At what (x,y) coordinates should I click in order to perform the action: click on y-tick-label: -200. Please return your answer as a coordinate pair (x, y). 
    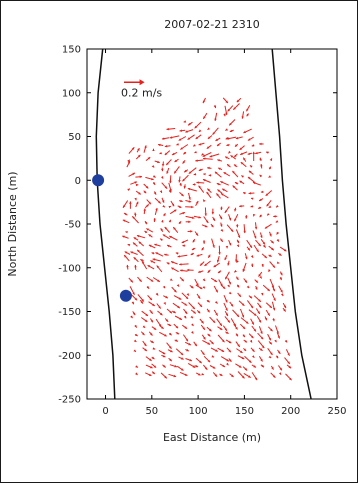
    Looking at the image, I should click on (69, 356).